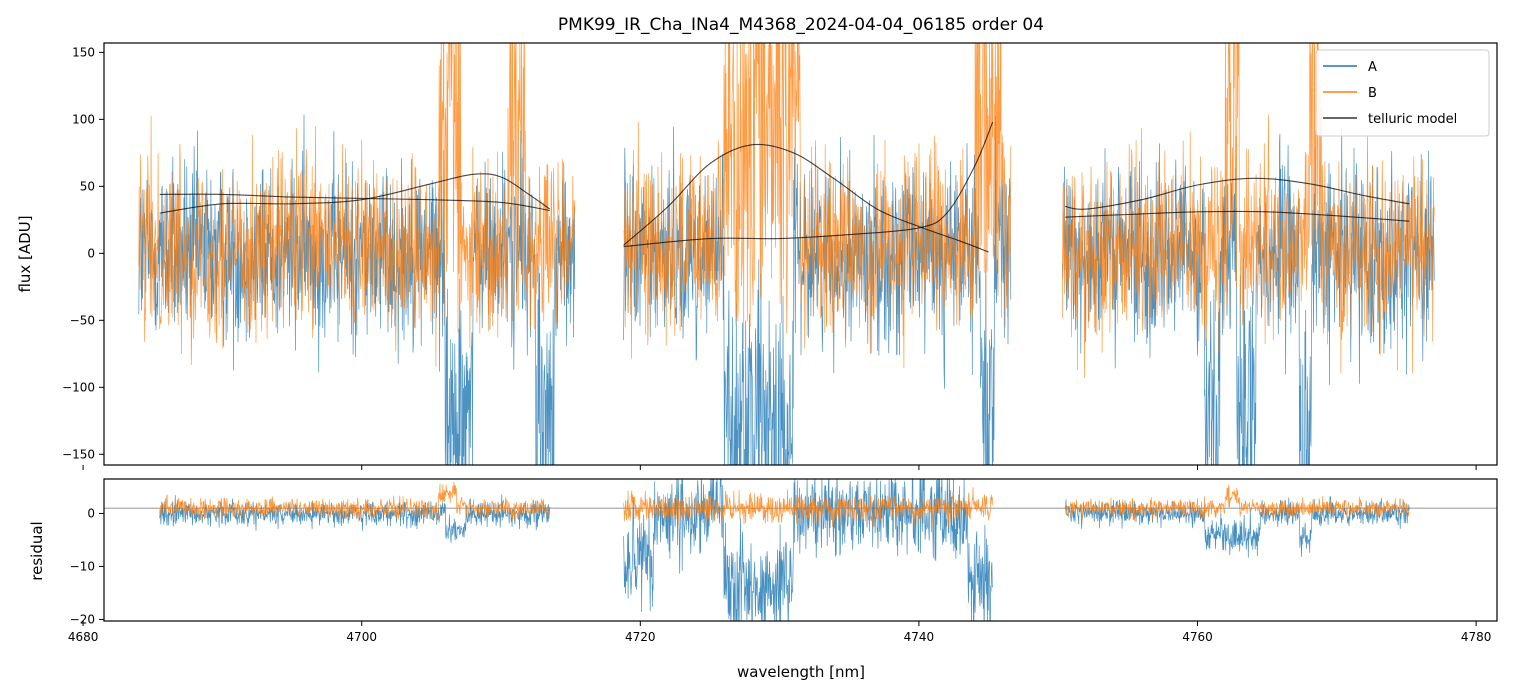  Describe the element at coordinates (780, 632) in the screenshot. I see `residual-x-ticks: 4680 4700 4720 4740 4760 4780` at that location.